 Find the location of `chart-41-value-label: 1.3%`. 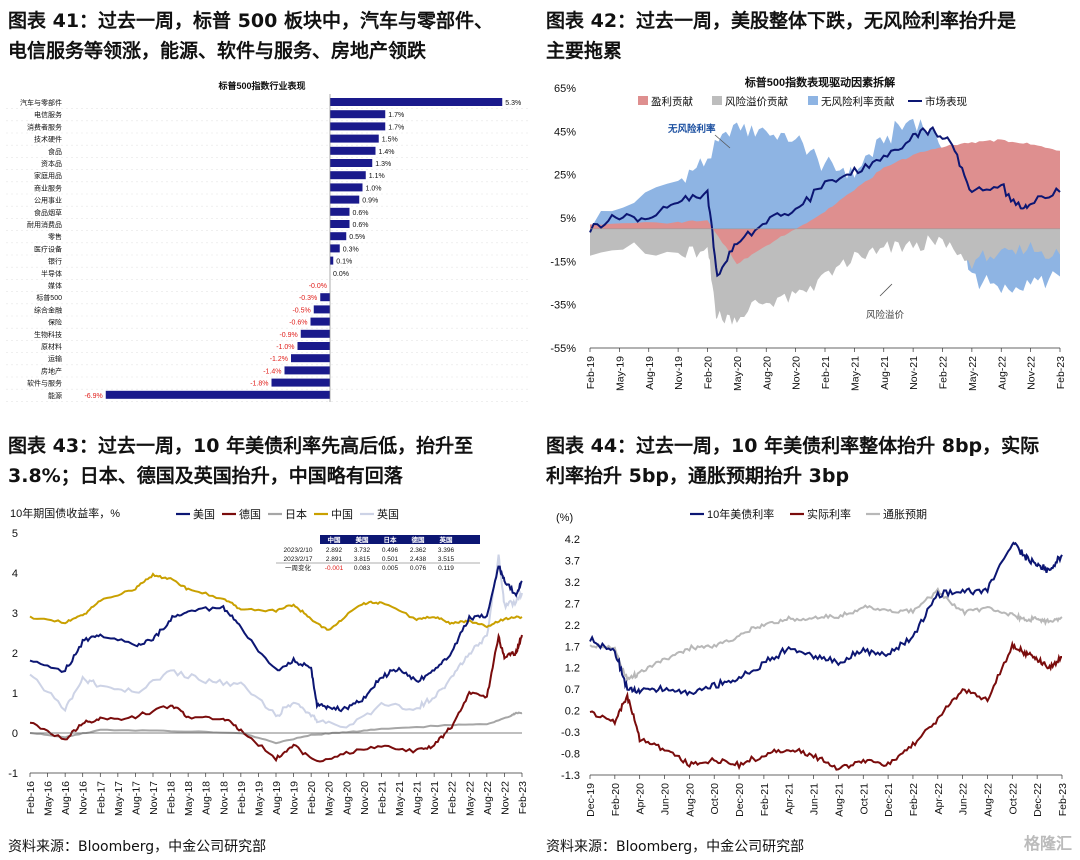

chart-41-value-label: 1.3% is located at coordinates (383, 164).